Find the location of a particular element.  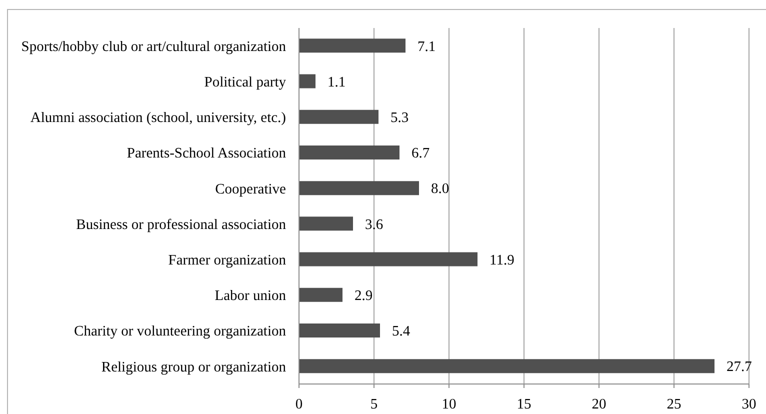

x-tick-label: 20 is located at coordinates (599, 404).